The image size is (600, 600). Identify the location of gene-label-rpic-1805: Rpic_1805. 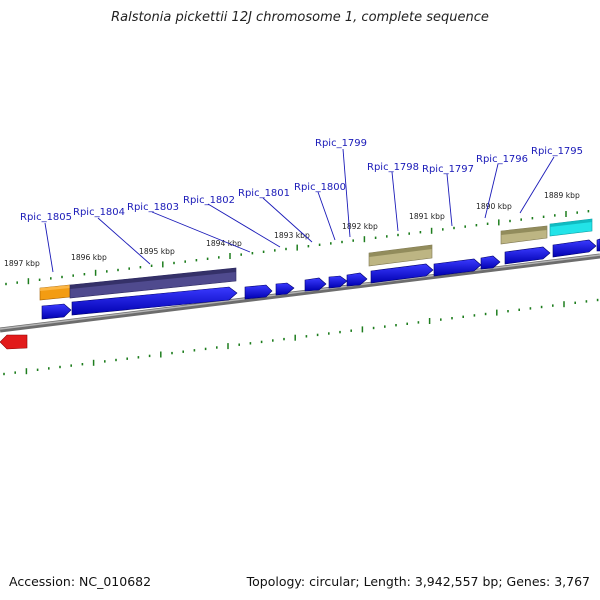
(46, 217).